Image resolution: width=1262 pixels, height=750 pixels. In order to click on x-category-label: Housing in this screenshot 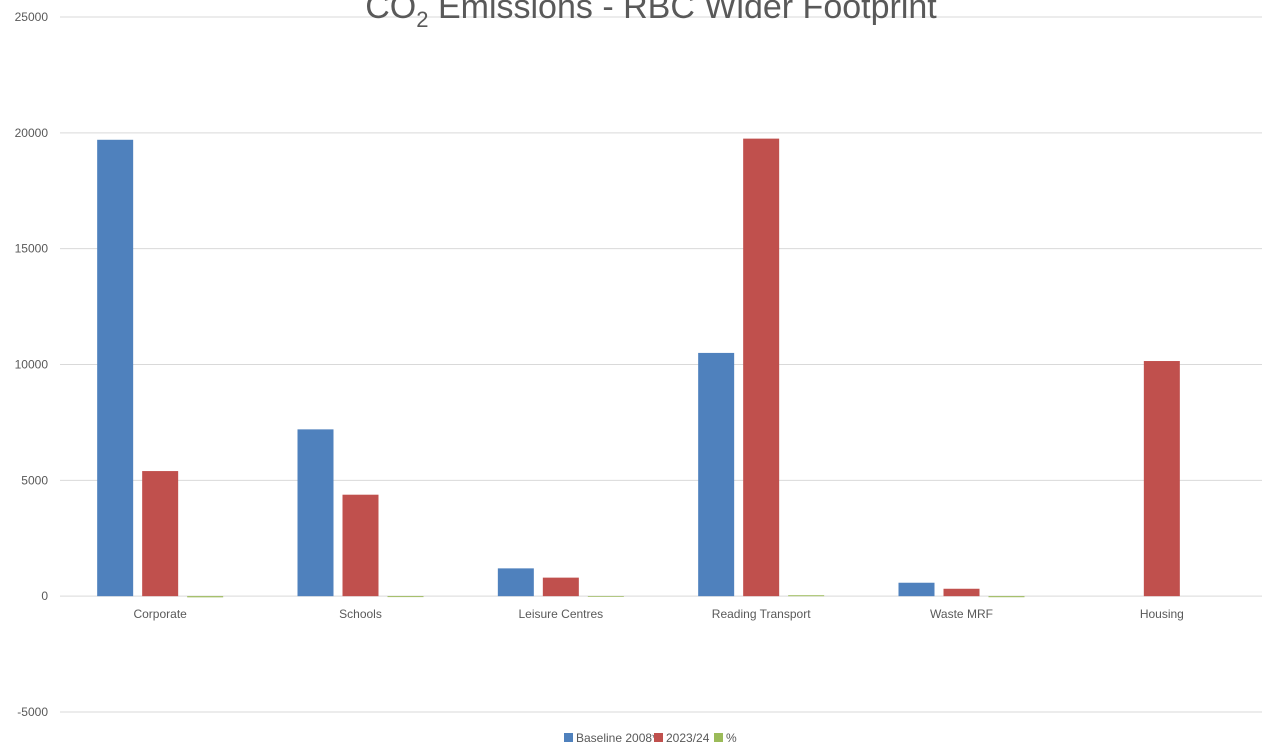, I will do `click(1162, 614)`.